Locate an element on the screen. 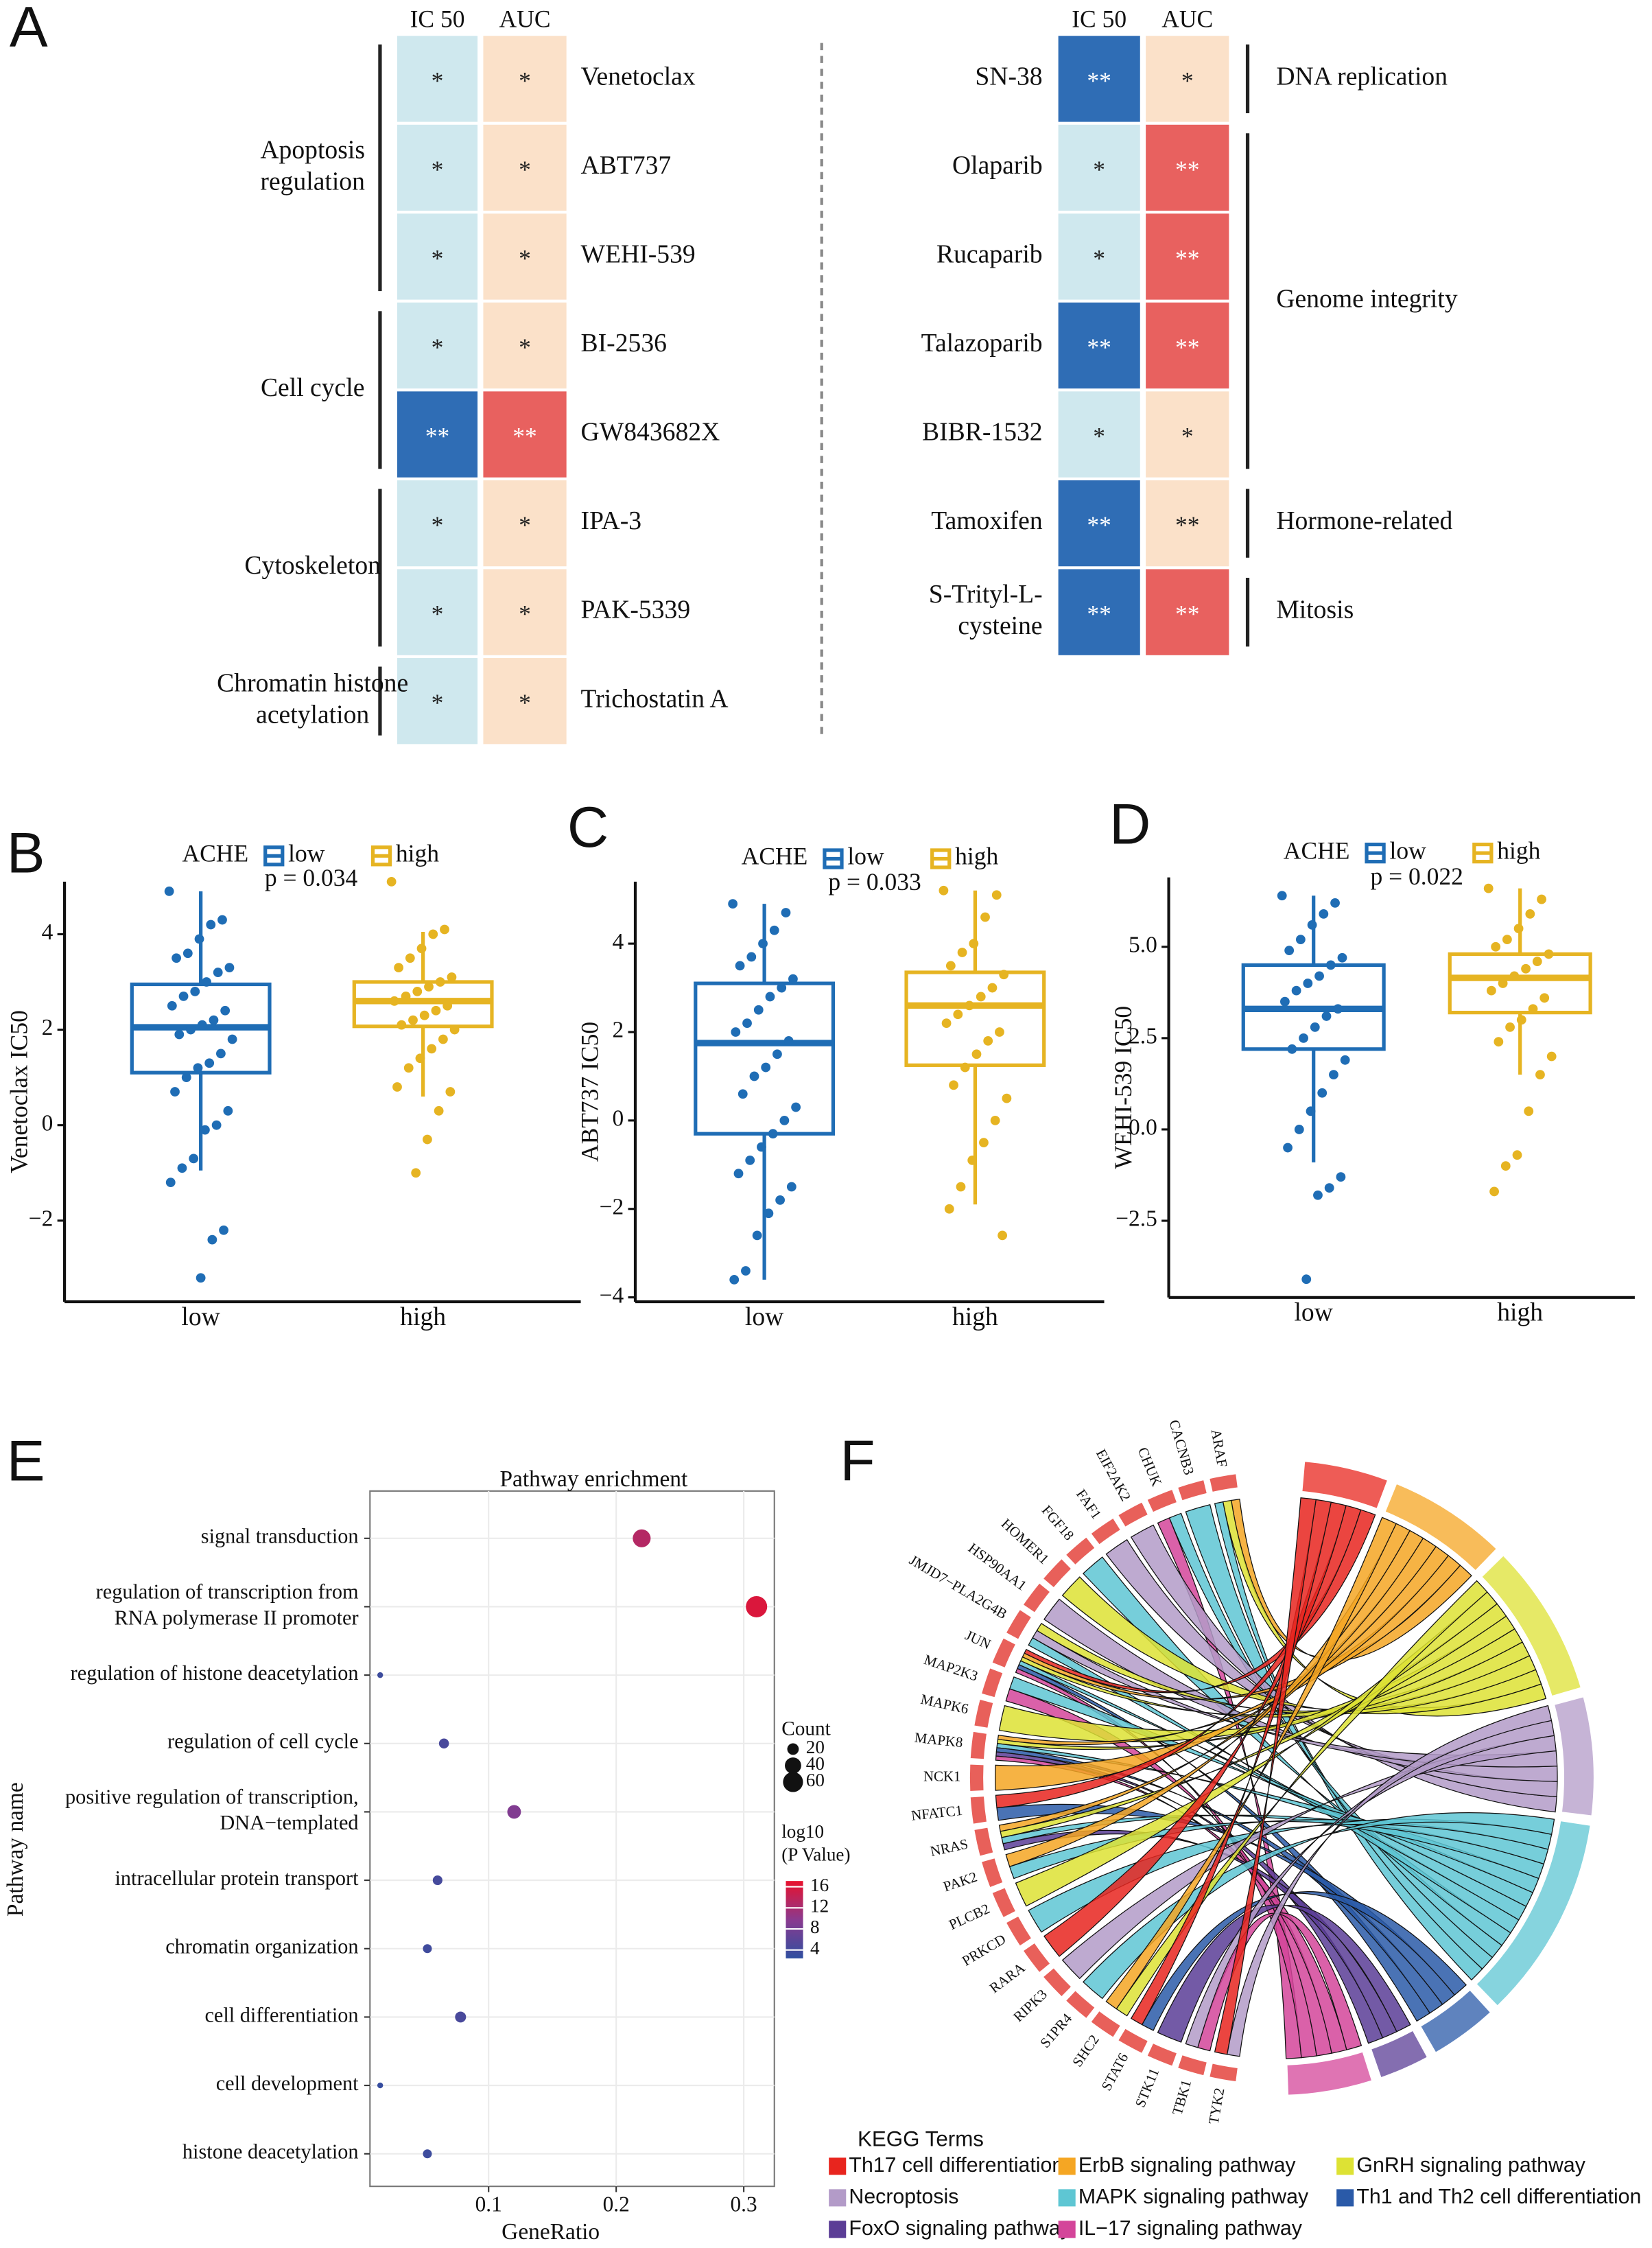 The height and width of the screenshot is (2248, 1652). drug-name: S-Trityl-L-cysteine is located at coordinates (986, 610).